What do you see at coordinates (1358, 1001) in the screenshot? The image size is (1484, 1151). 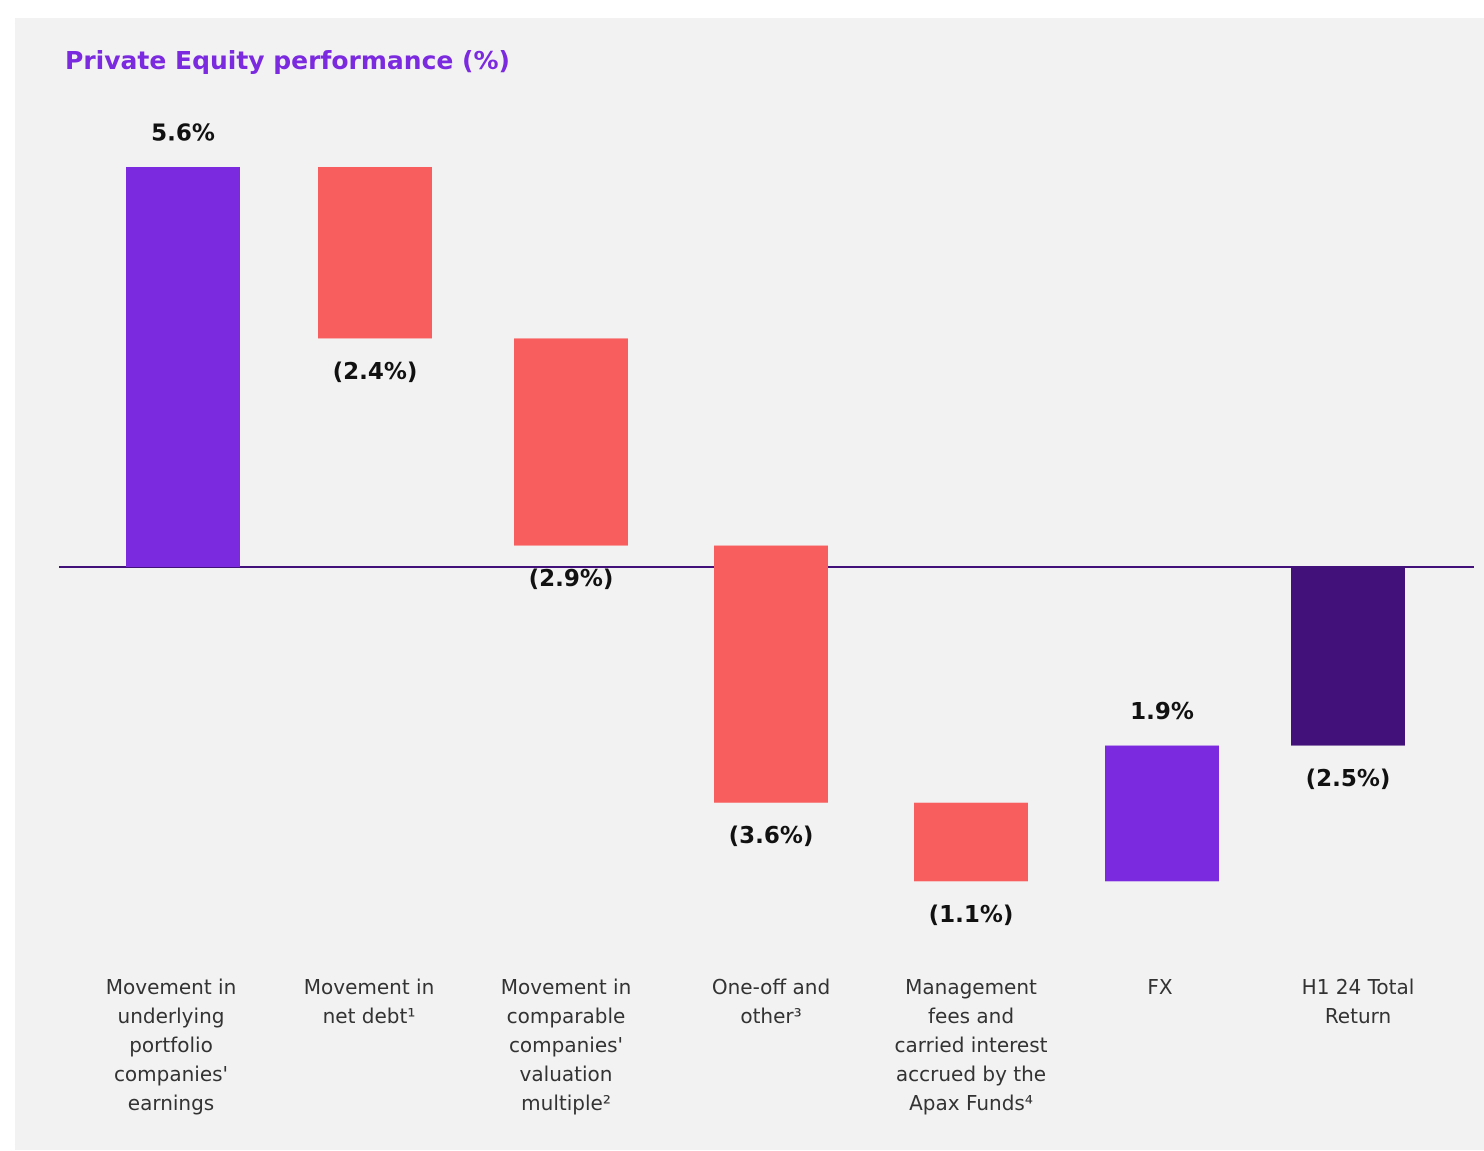 I see `category-label: H1 24 Total Return` at bounding box center [1358, 1001].